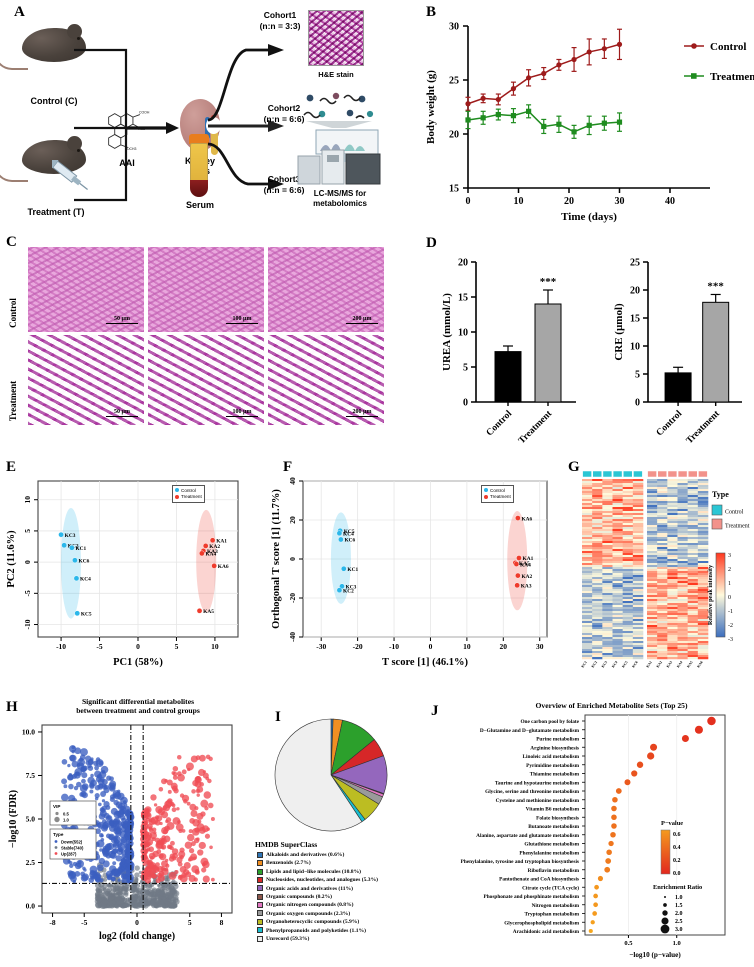  I want to click on data-point-KC5, so click(77, 613).